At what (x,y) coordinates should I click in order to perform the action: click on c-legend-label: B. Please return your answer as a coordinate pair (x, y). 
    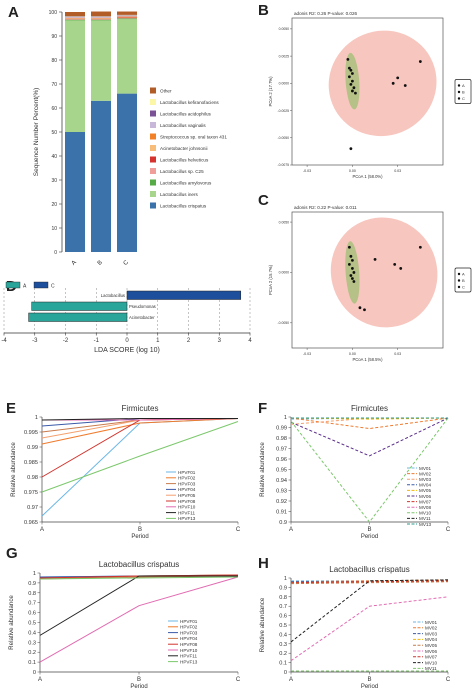
    Looking at the image, I should click on (463, 280).